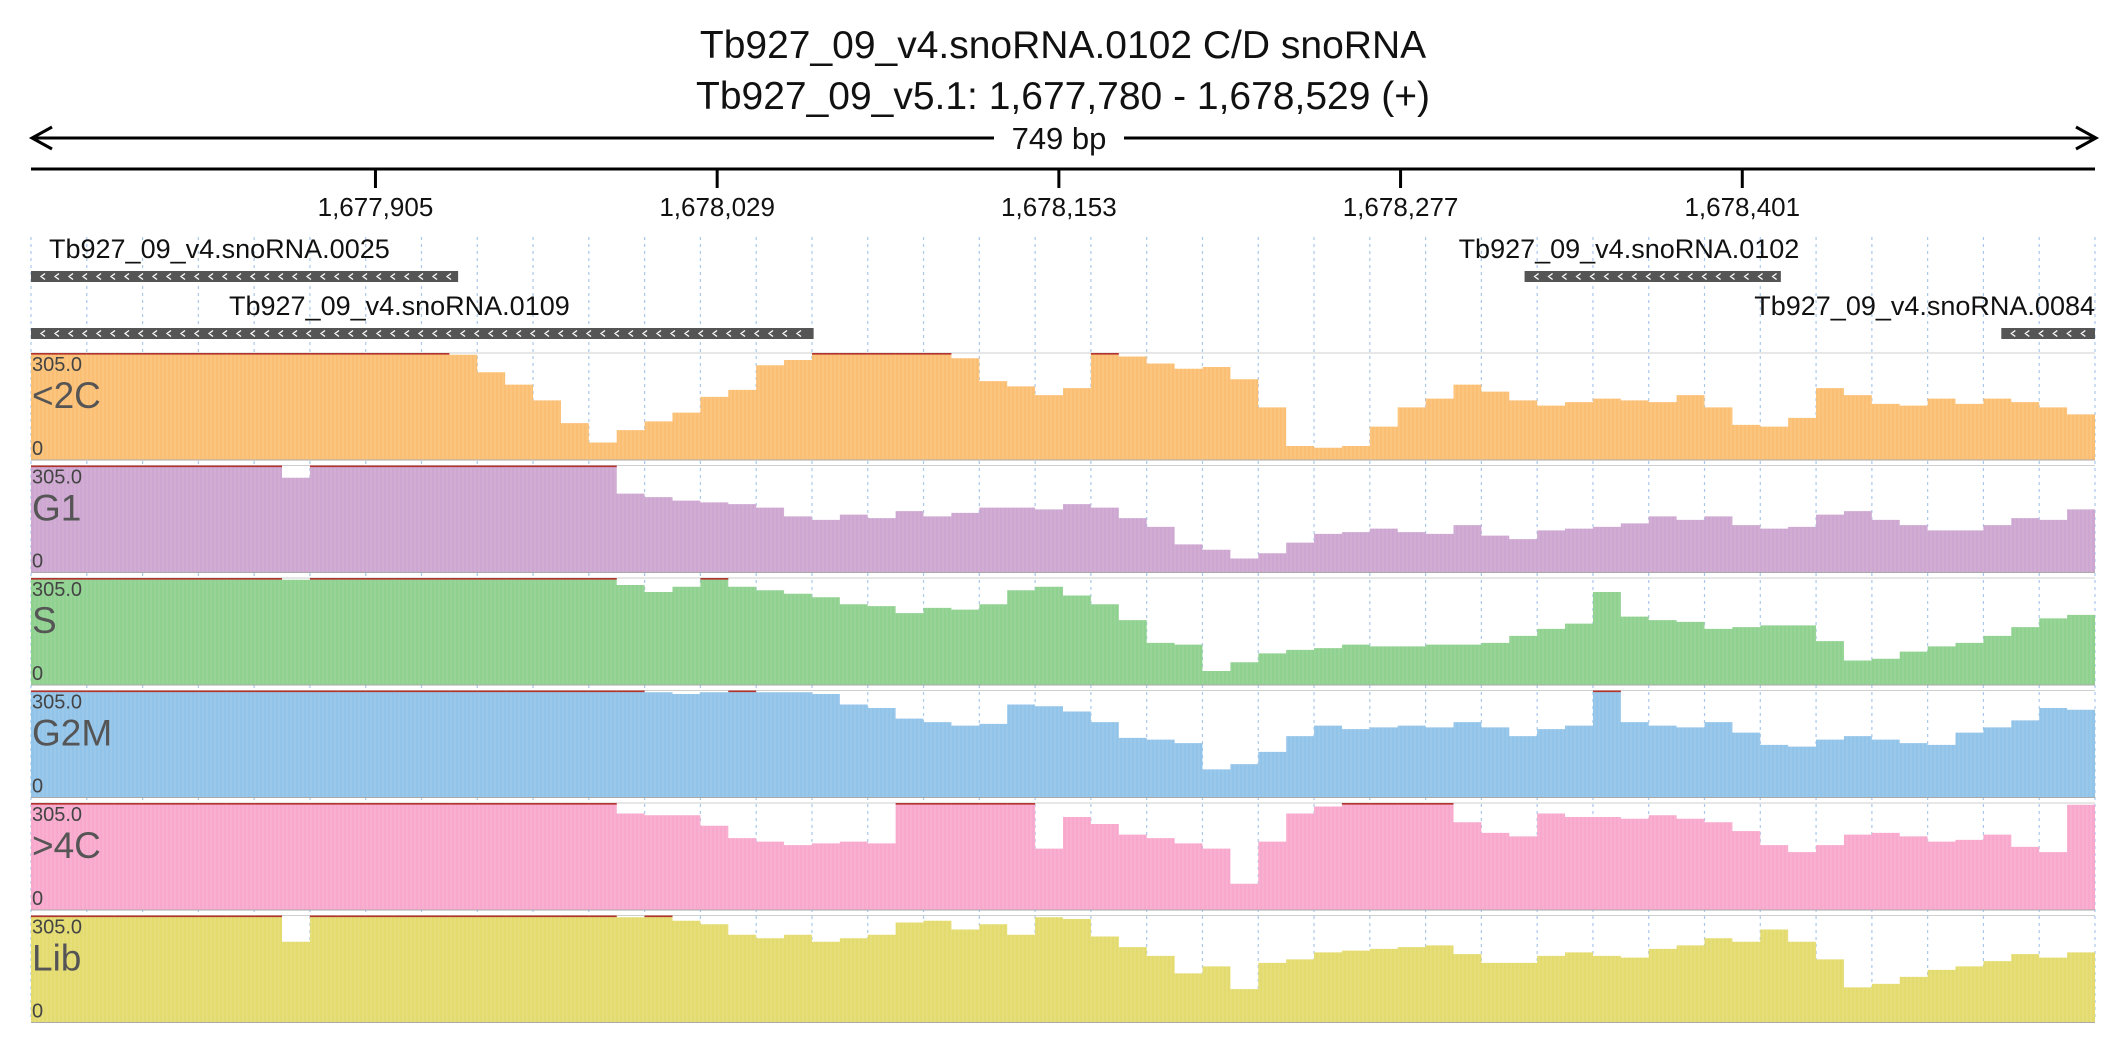  What do you see at coordinates (56, 958) in the screenshot?
I see `track-name-label: Lib` at bounding box center [56, 958].